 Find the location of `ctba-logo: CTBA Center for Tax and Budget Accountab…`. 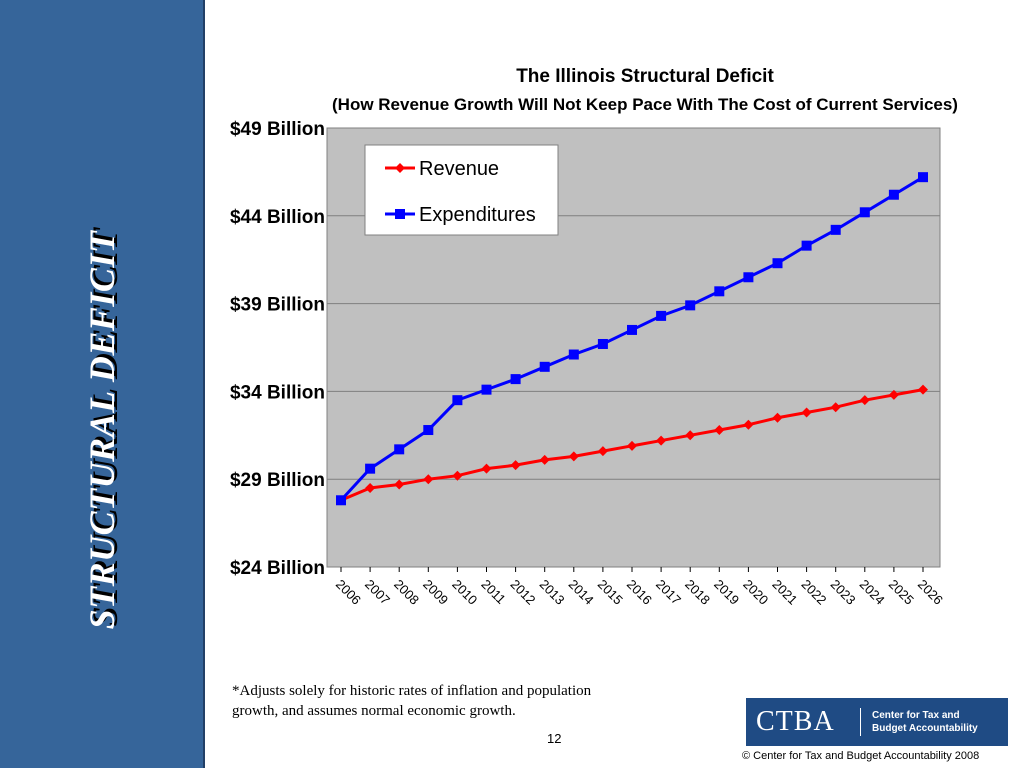

ctba-logo: CTBA Center for Tax and Budget Accountab… is located at coordinates (877, 722).